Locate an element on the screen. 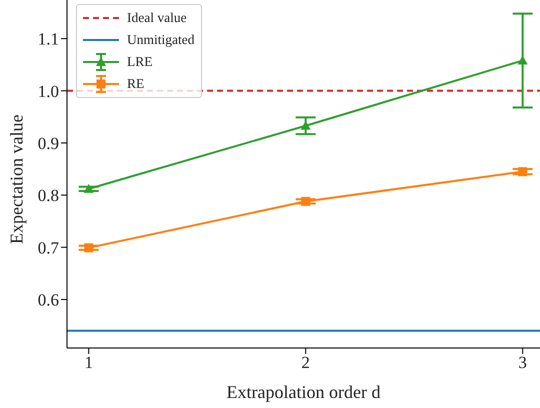  y-tick-label: 0.8 is located at coordinates (48, 196).